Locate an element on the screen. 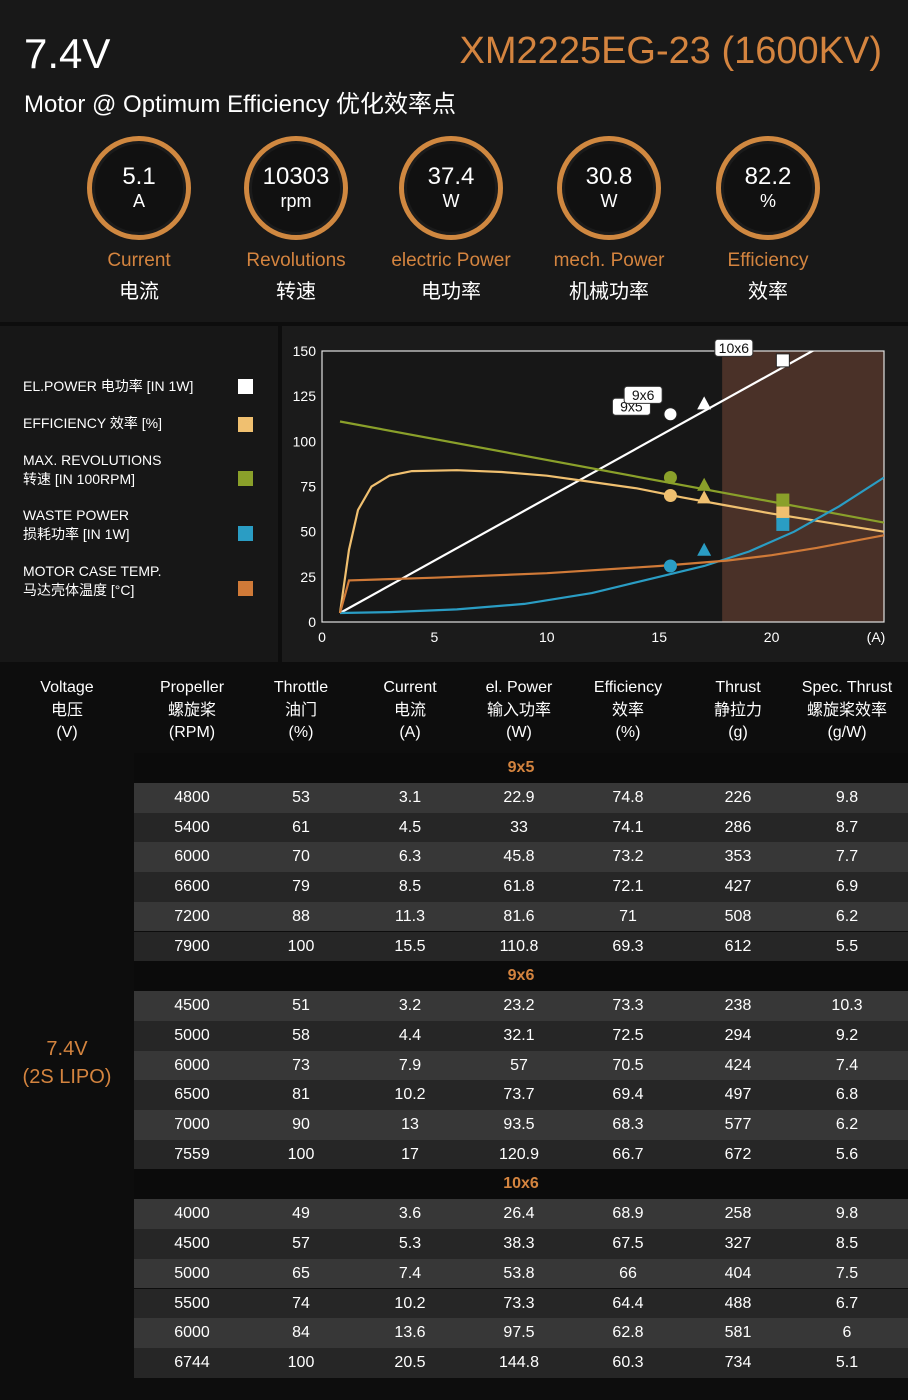  table-cell: 404 is located at coordinates (738, 1273).